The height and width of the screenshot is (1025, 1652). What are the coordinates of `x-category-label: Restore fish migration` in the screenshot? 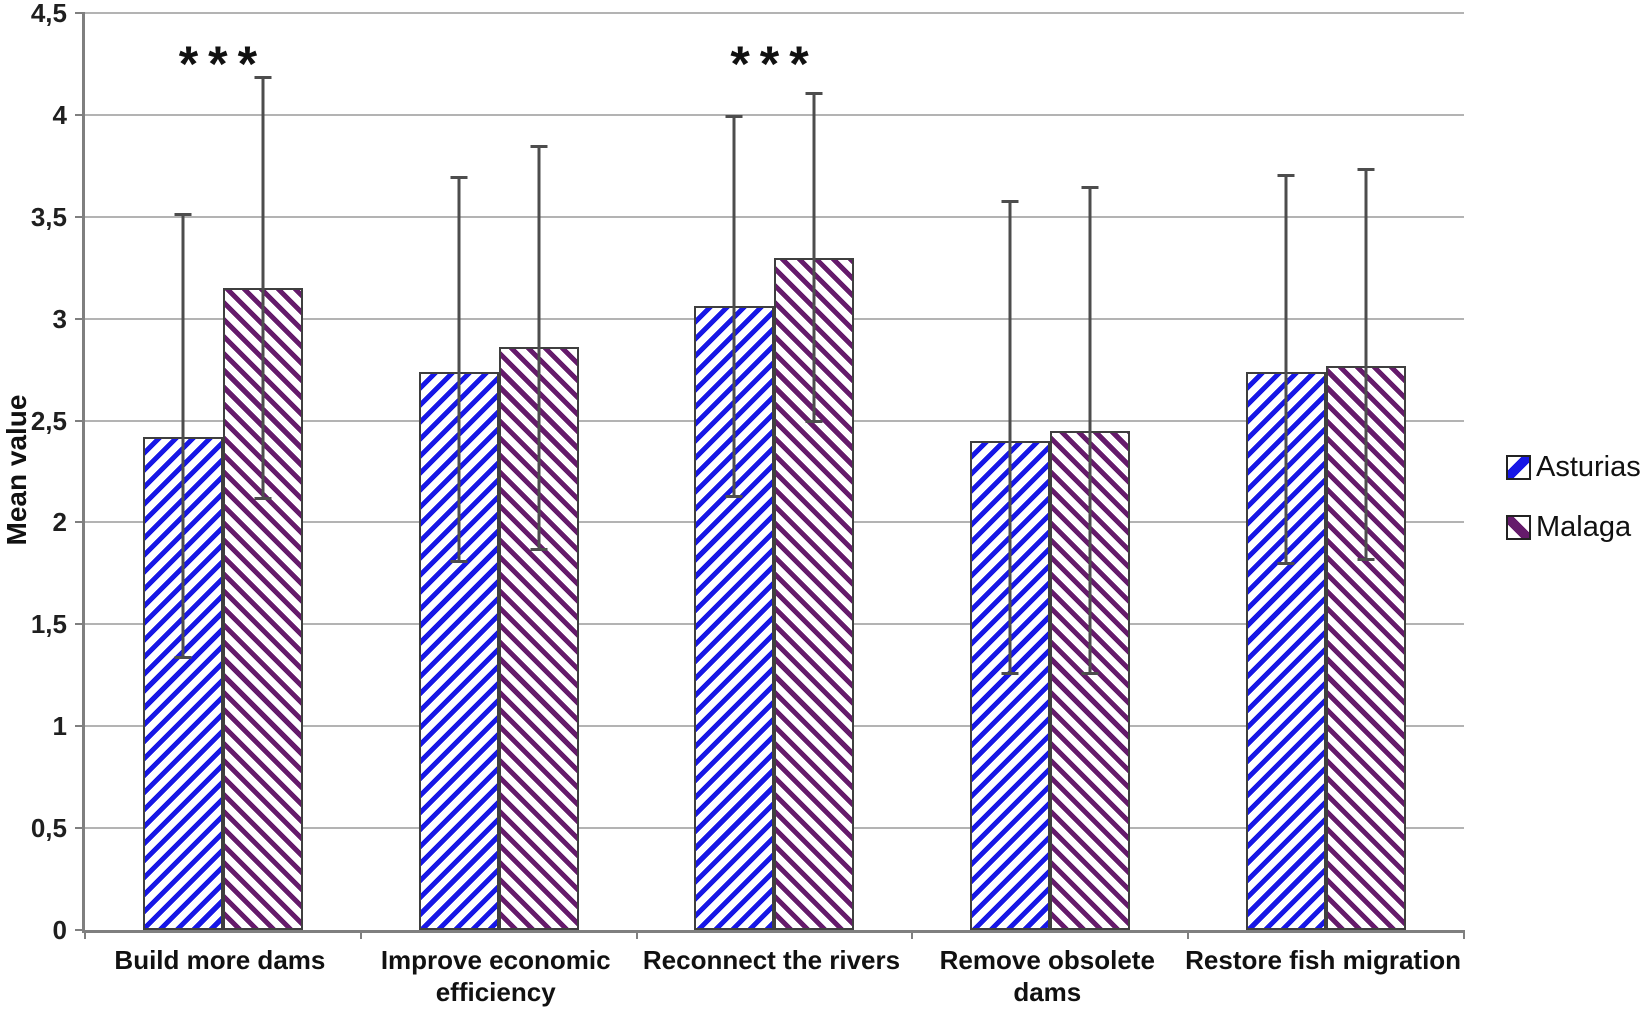 It's located at (1323, 960).